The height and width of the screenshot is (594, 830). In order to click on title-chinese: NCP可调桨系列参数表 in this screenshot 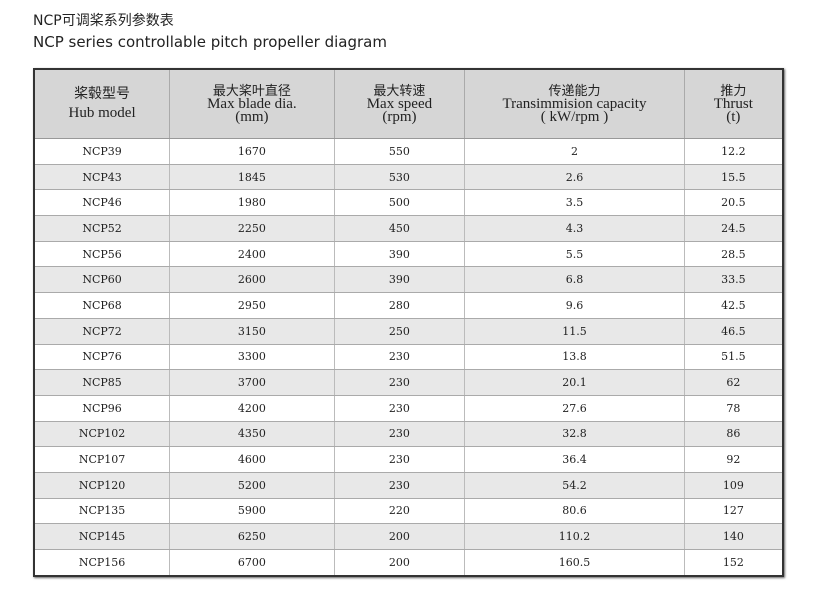, I will do `click(103, 21)`.